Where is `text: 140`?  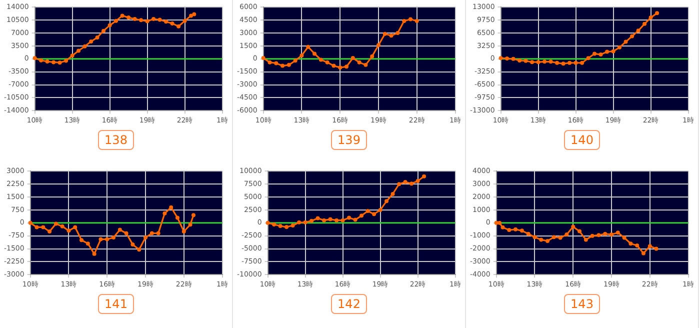 text: 140 is located at coordinates (582, 140).